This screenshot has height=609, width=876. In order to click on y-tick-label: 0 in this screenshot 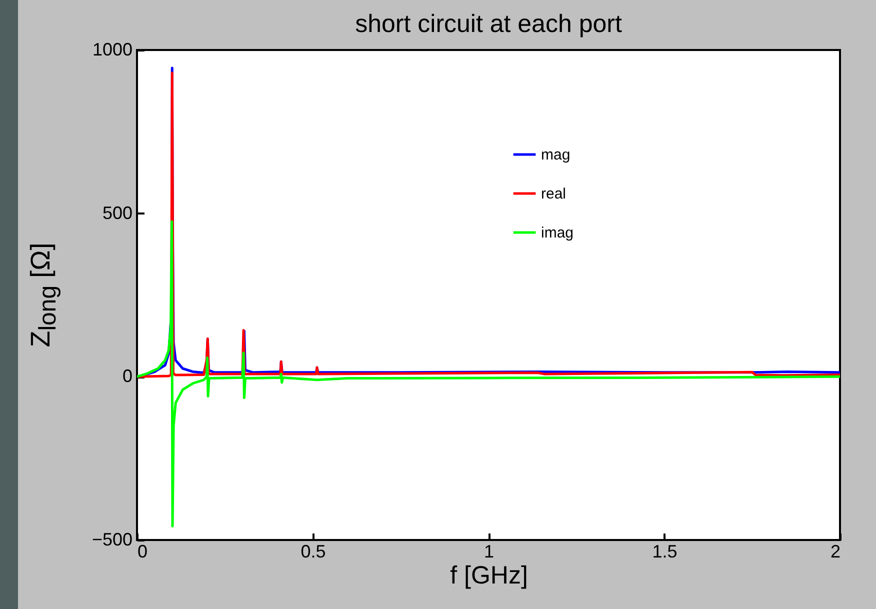, I will do `click(127, 376)`.